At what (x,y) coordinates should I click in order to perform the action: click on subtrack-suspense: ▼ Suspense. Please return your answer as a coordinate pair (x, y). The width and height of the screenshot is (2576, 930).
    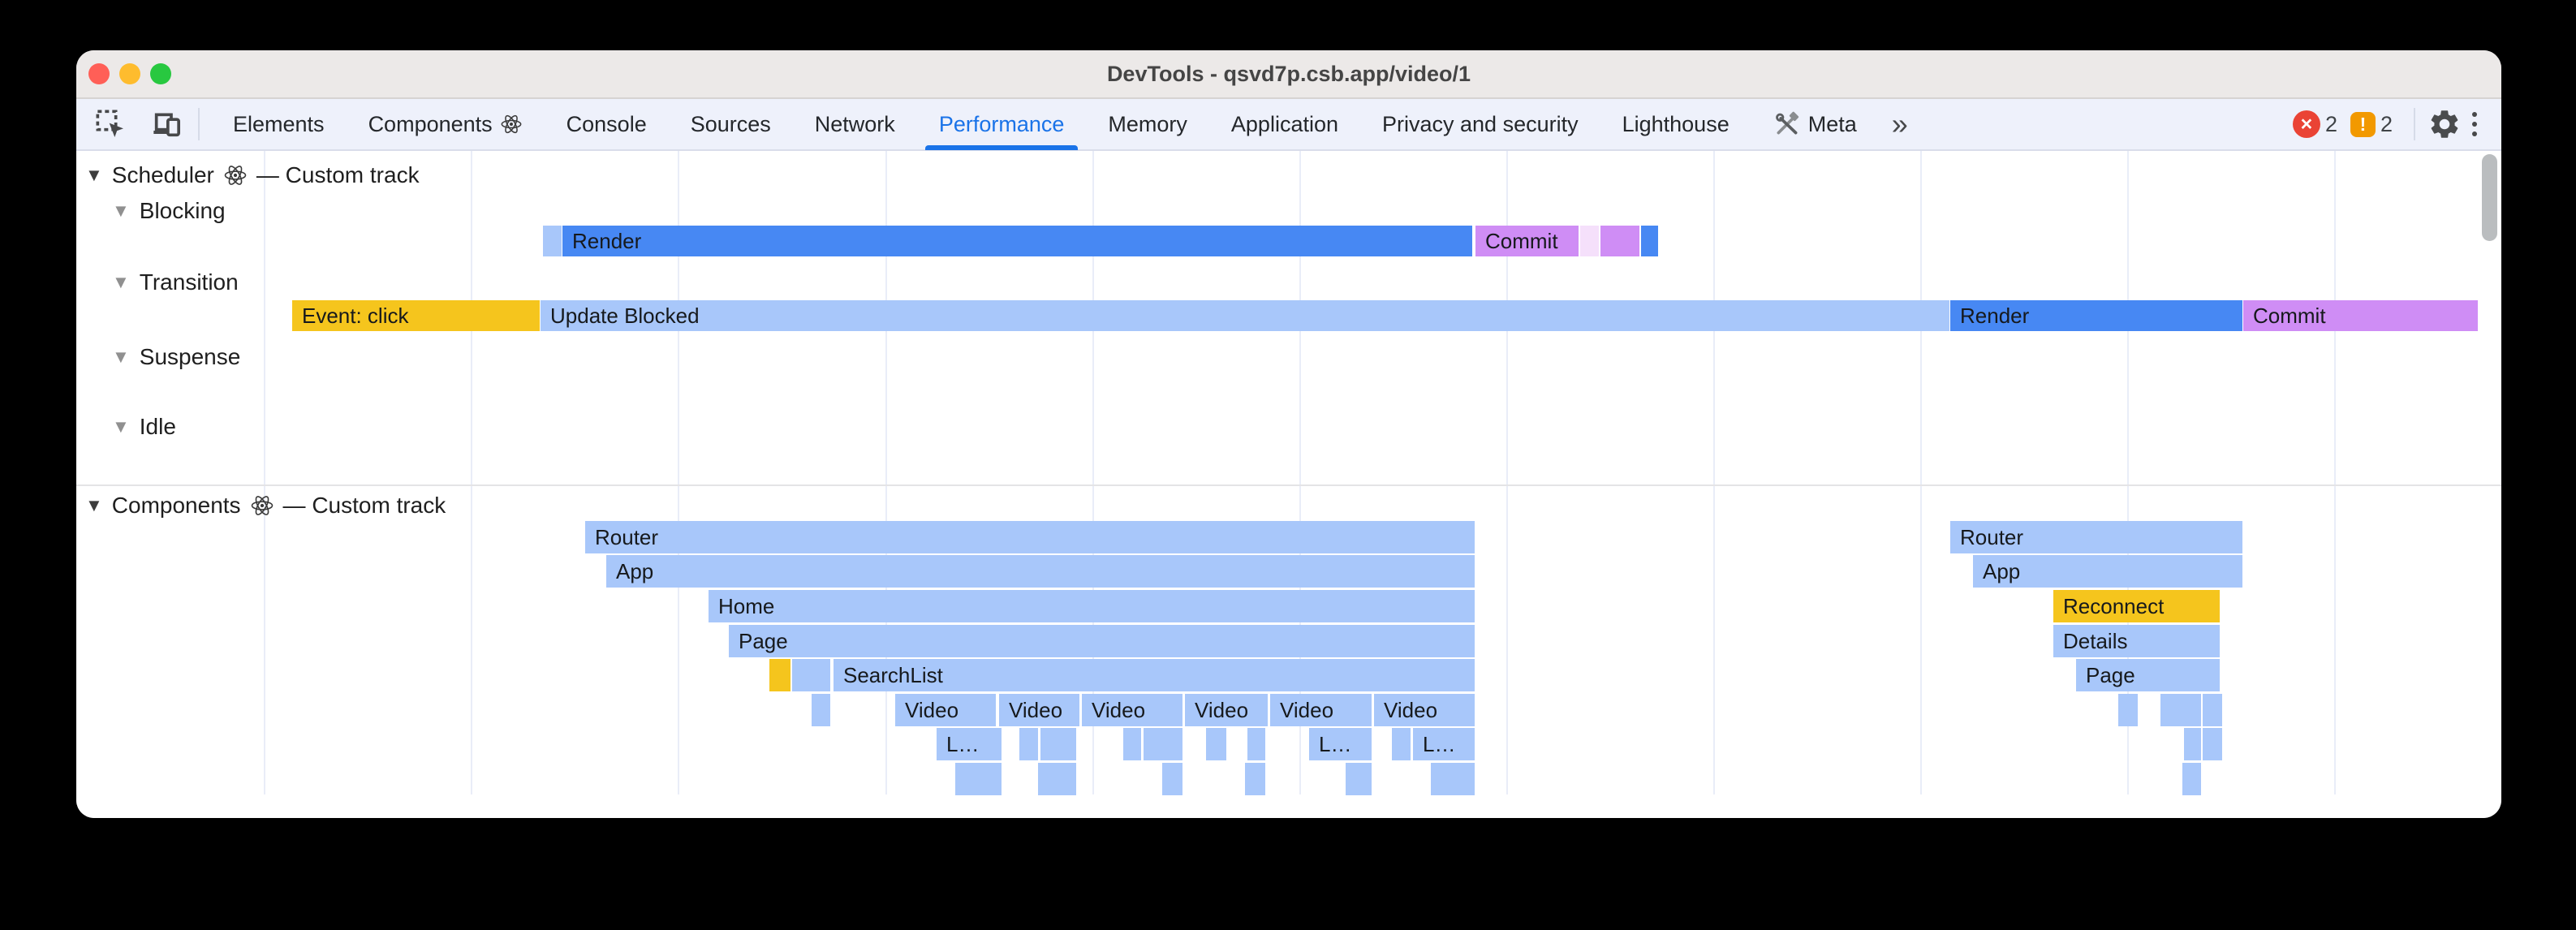
    Looking at the image, I should click on (176, 357).